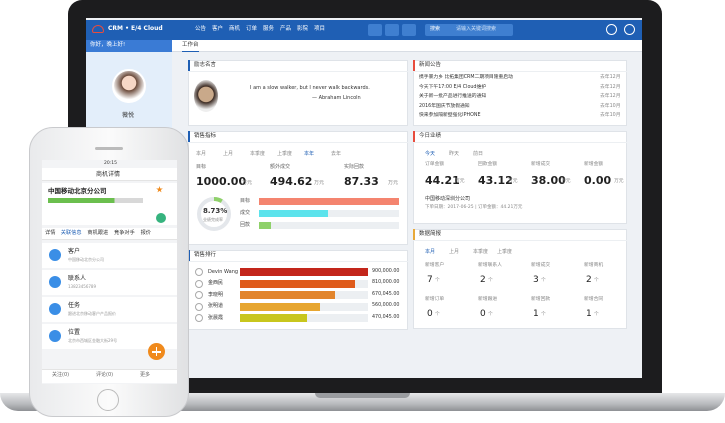 This screenshot has height=423, width=725. Describe the element at coordinates (610, 77) in the screenshot. I see `news-date: 去年12月` at that location.